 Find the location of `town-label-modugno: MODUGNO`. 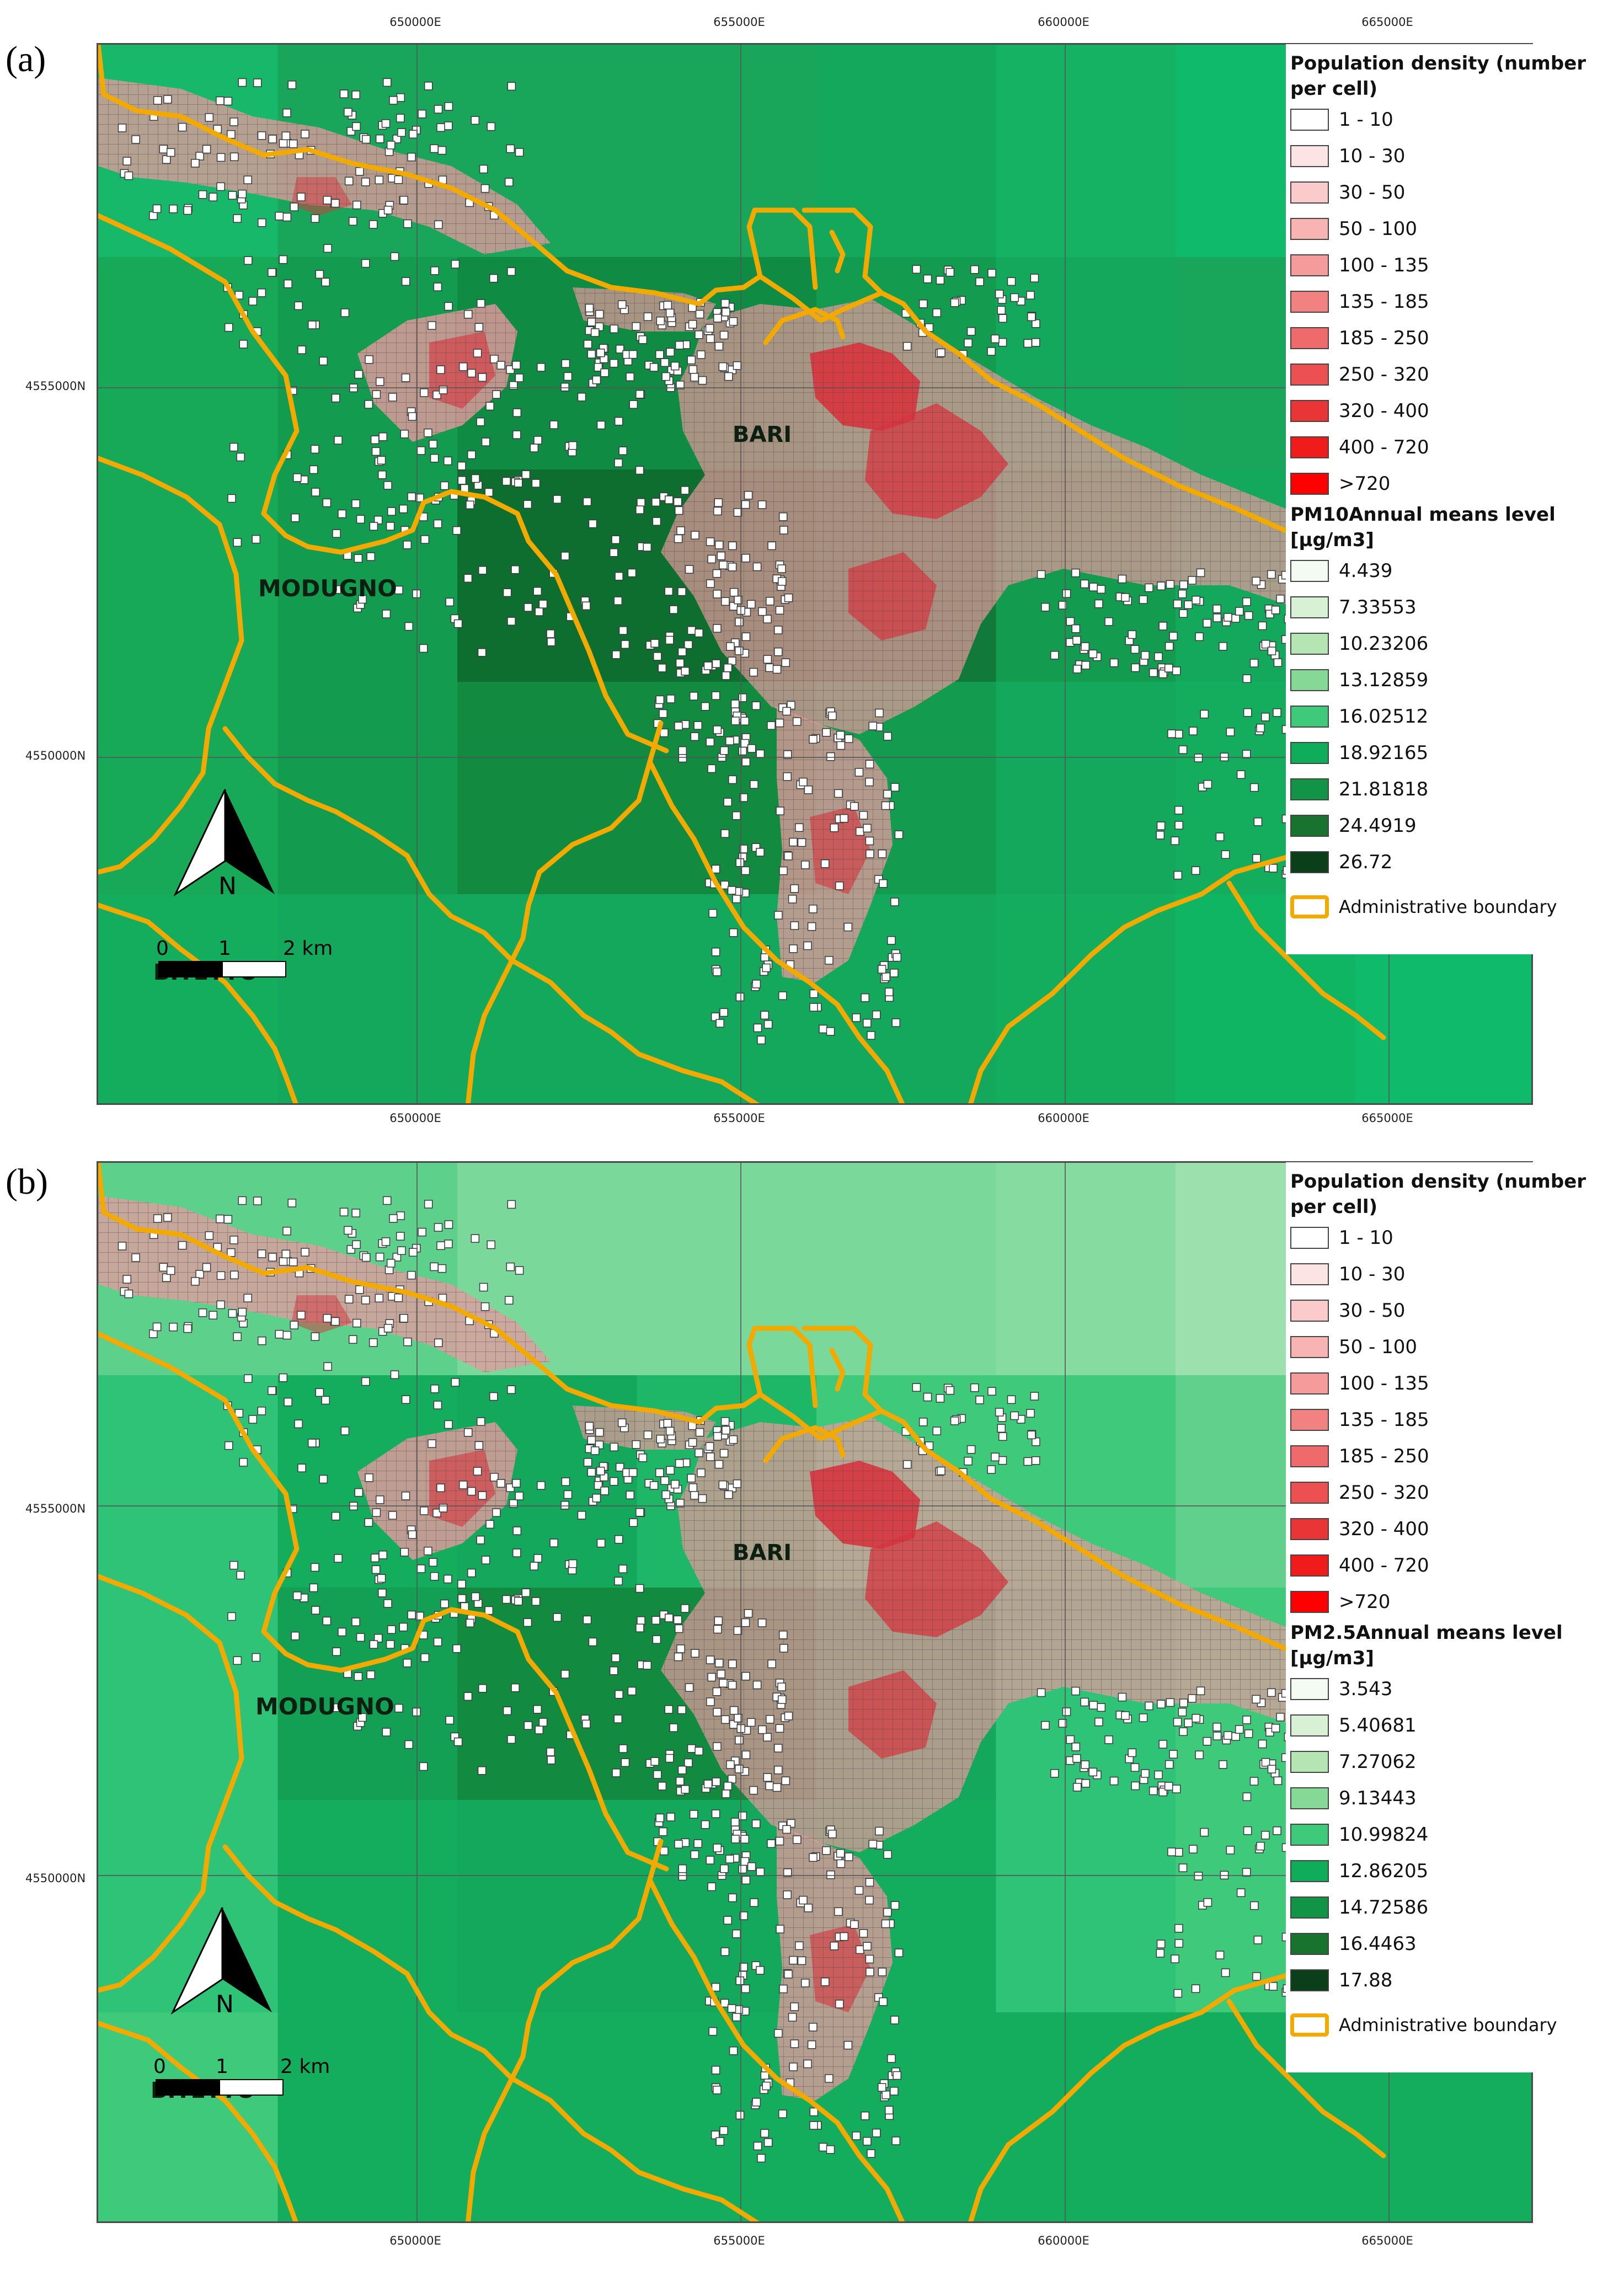

town-label-modugno: MODUGNO is located at coordinates (324, 1706).